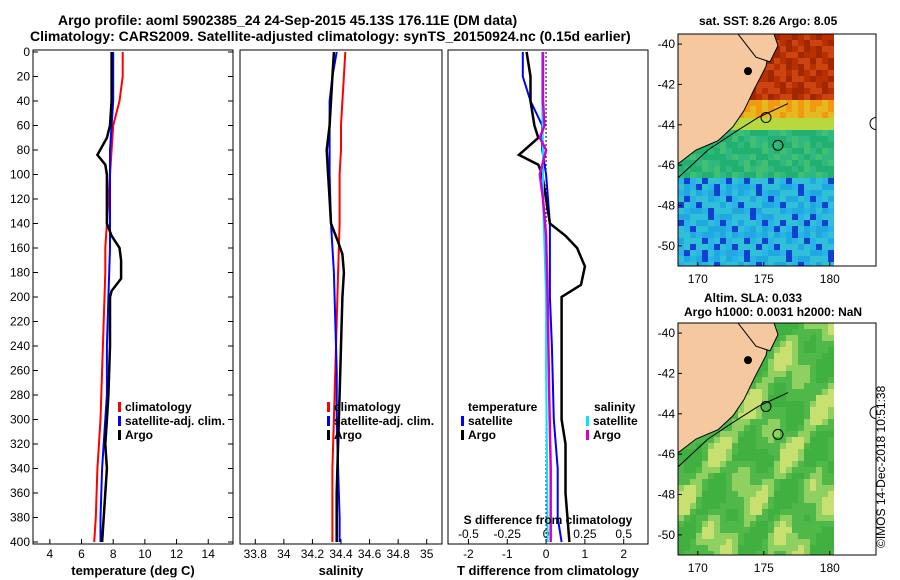 The height and width of the screenshot is (580, 900). Describe the element at coordinates (748, 71) in the screenshot. I see `coast-marker` at that location.